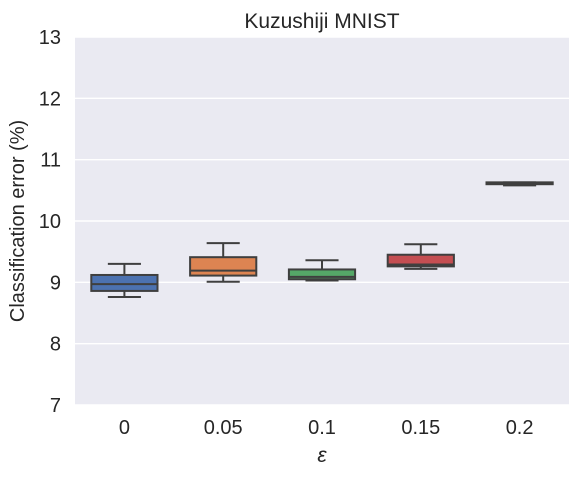 The image size is (579, 479). What do you see at coordinates (322, 428) in the screenshot?
I see `x-tick-label: 0.1` at bounding box center [322, 428].